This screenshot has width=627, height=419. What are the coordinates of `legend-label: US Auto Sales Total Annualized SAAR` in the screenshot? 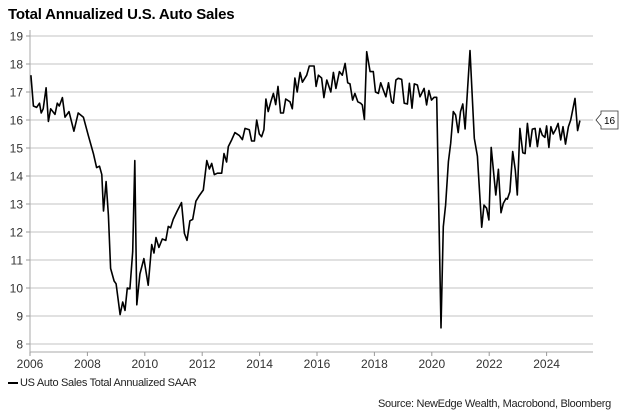 It's located at (108, 383).